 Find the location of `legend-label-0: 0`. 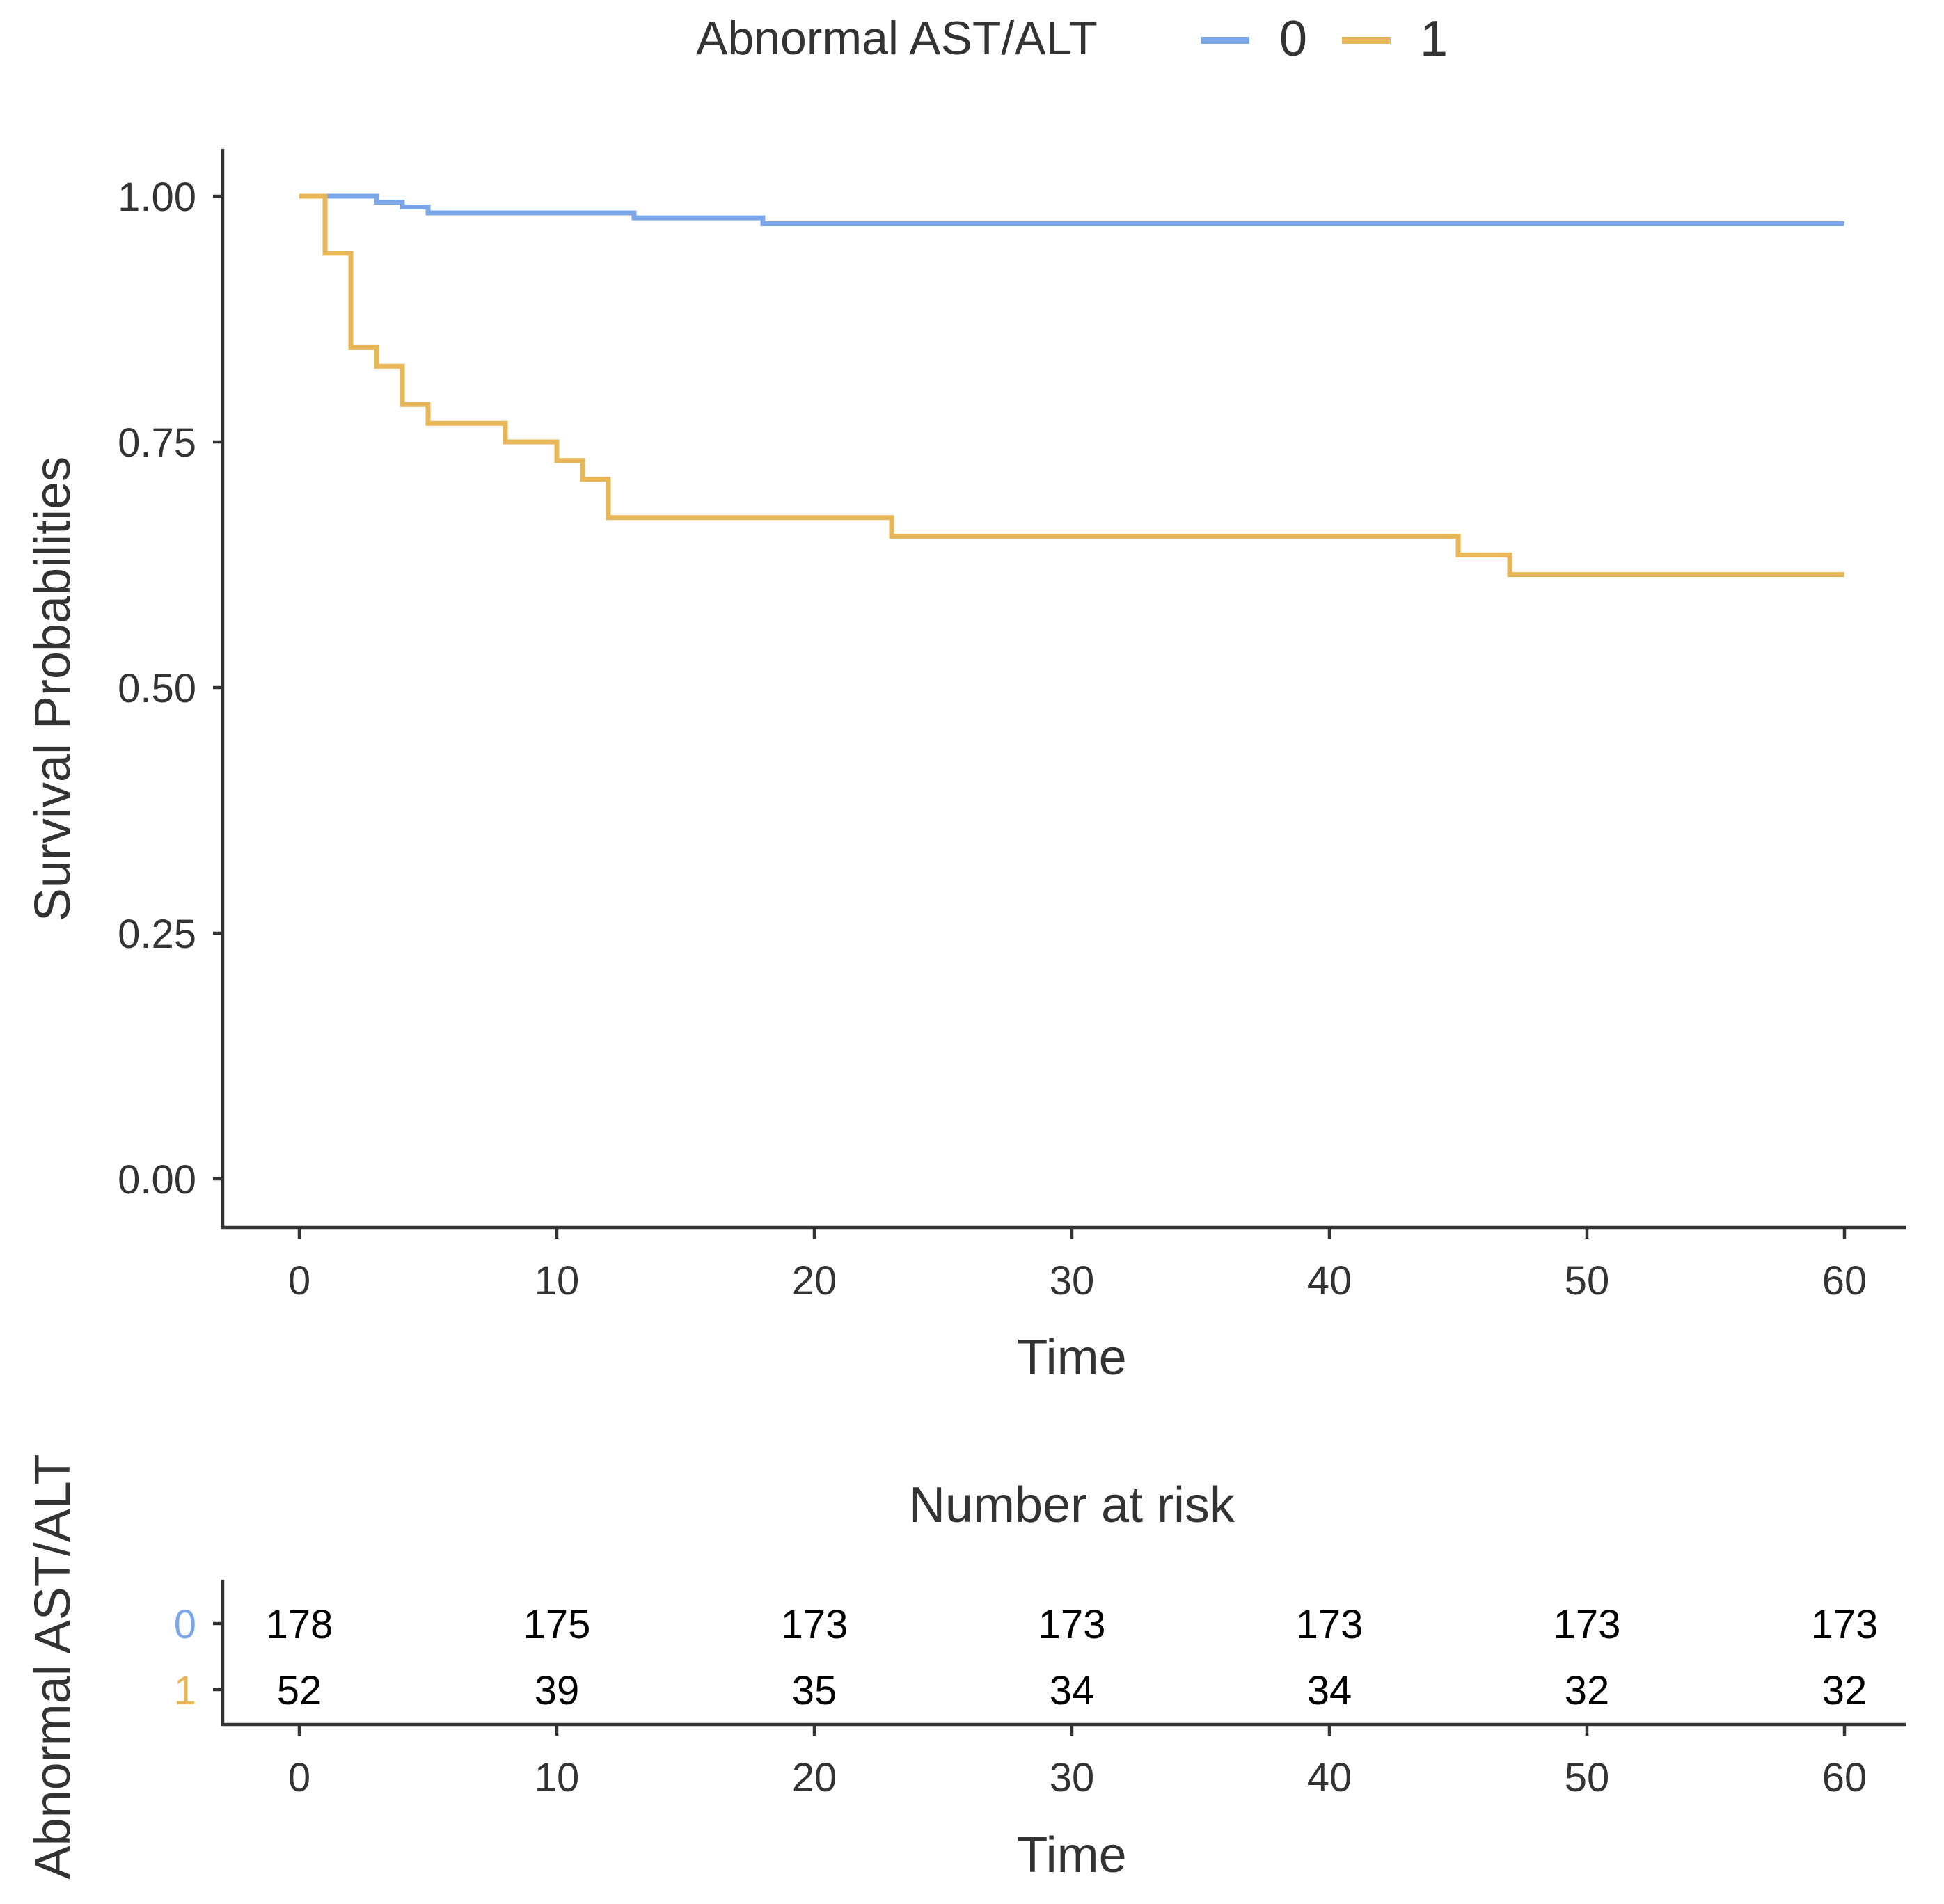

legend-label-0: 0 is located at coordinates (1293, 39).